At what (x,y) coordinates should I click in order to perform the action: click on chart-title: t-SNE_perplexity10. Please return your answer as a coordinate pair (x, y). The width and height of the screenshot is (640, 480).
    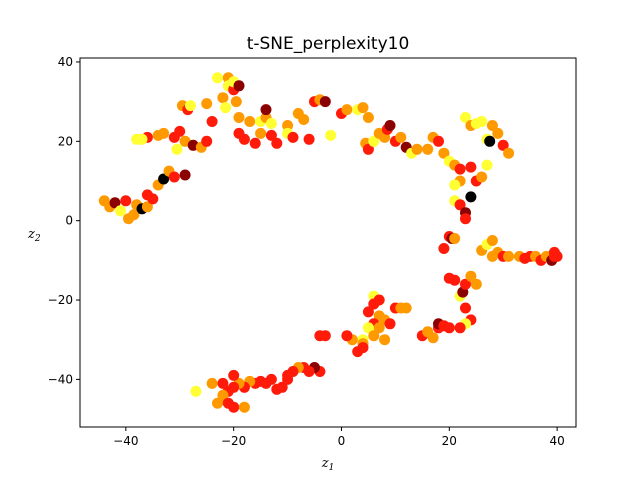
    Looking at the image, I should click on (328, 44).